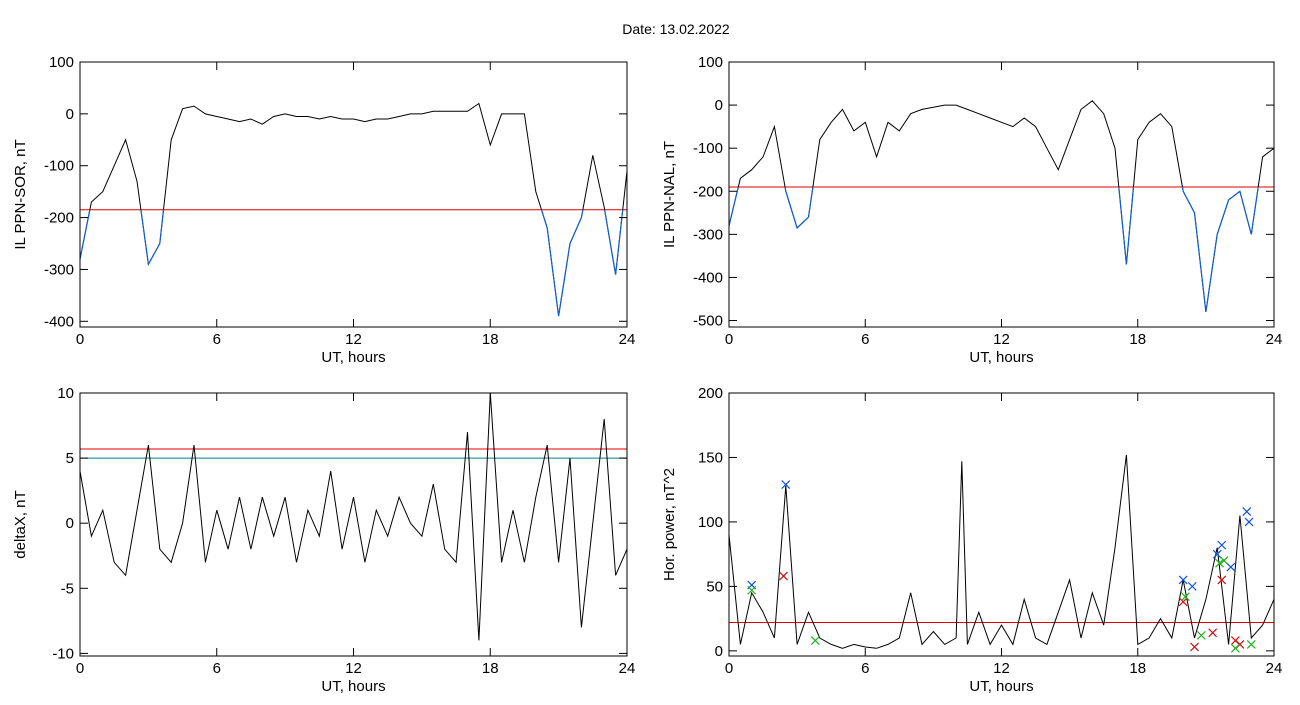  I want to click on y-tick-label: 50, so click(714, 586).